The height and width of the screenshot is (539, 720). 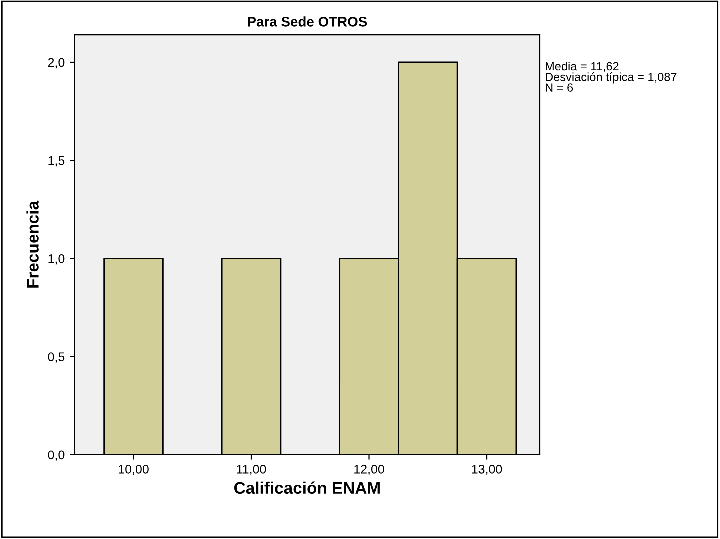 What do you see at coordinates (611, 77) in the screenshot?
I see `text: Media = 11,62 Desviación típica = 1,087 N = 6` at bounding box center [611, 77].